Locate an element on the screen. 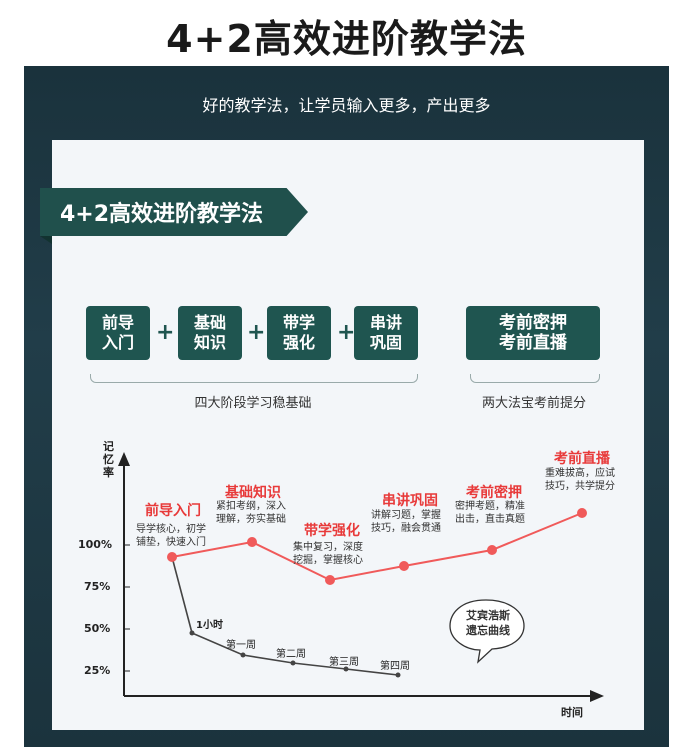  stage-title-6: 考前直播 is located at coordinates (582, 459).